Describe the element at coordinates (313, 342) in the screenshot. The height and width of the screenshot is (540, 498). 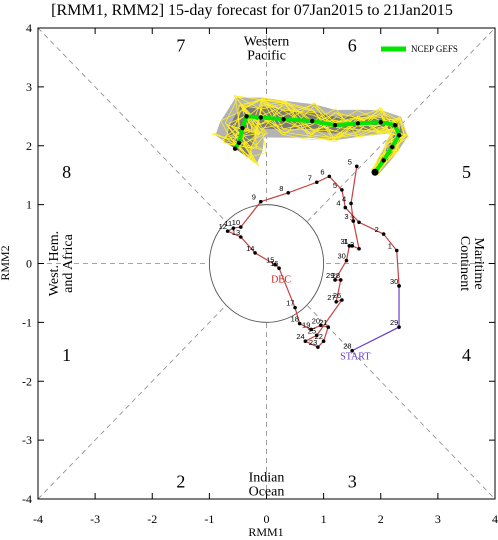
I see `observed-point-label: 23` at that location.